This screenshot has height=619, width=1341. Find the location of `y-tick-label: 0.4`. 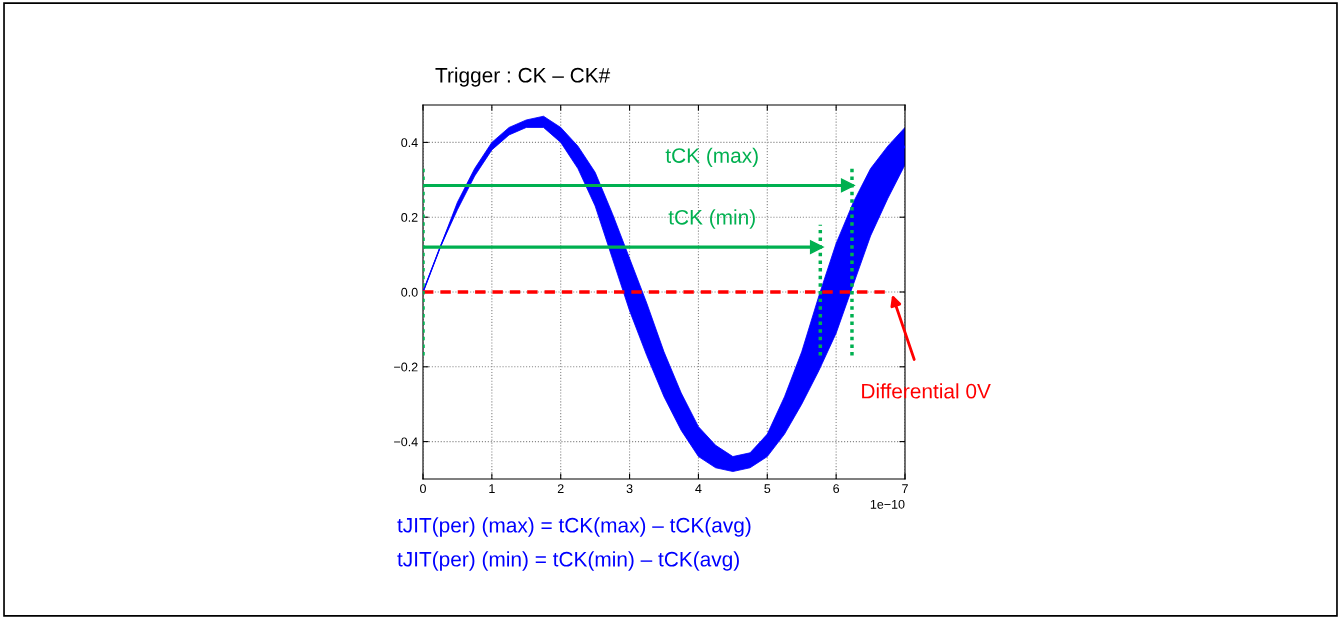

y-tick-label: 0.4 is located at coordinates (409, 143).